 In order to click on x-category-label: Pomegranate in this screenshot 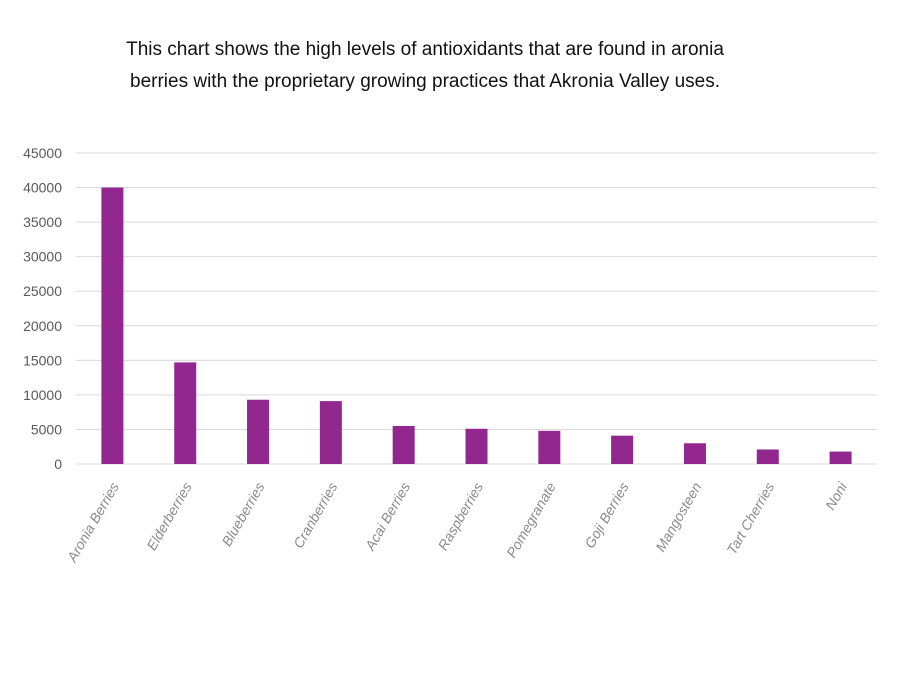, I will do `click(531, 519)`.